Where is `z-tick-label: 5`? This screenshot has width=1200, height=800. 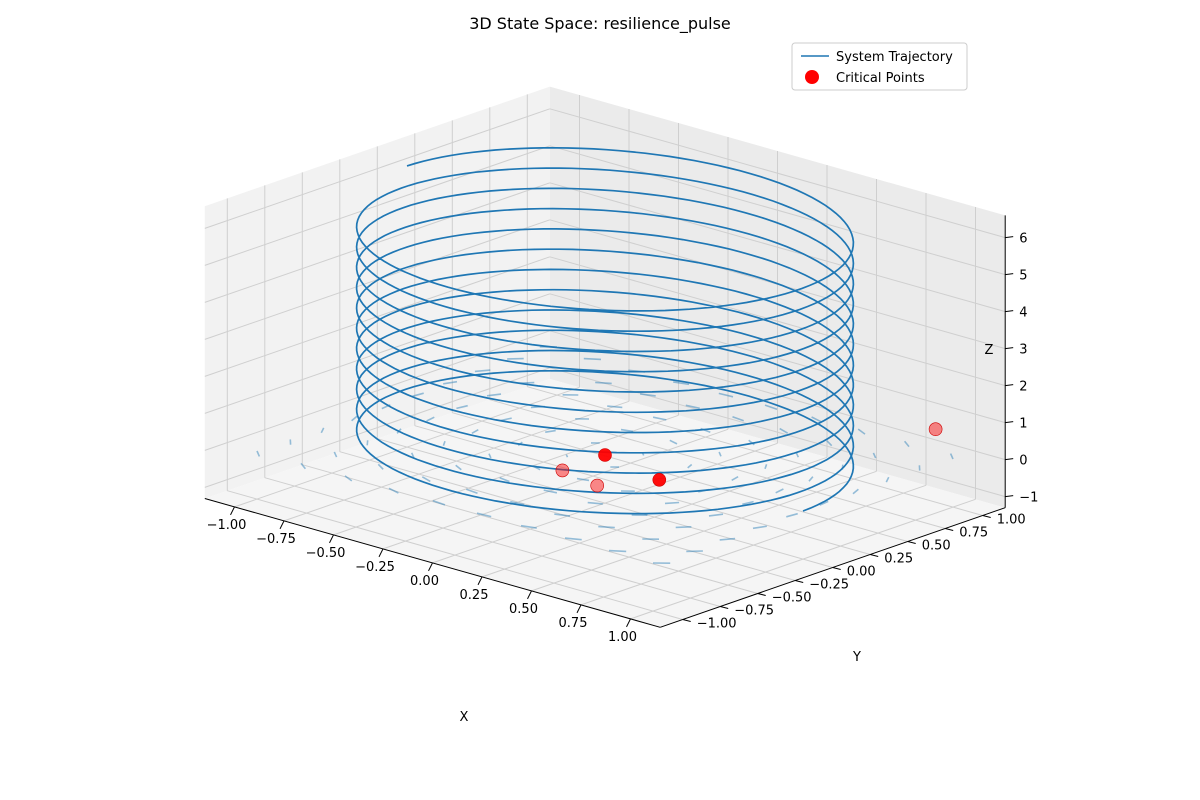
z-tick-label: 5 is located at coordinates (1023, 276).